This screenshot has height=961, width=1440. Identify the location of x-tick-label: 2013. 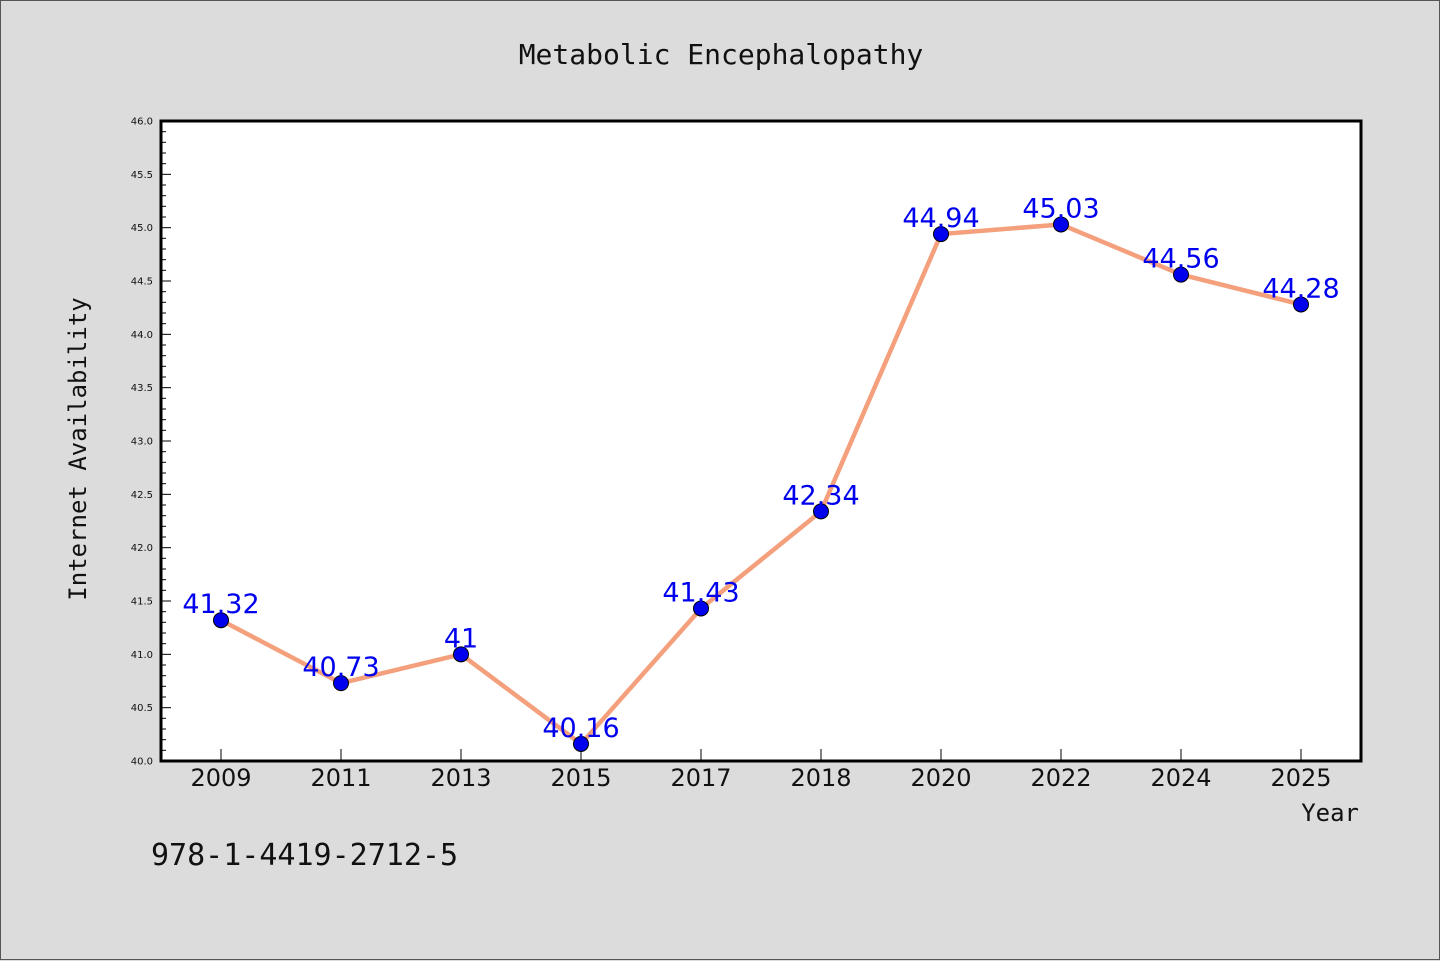
(460, 778).